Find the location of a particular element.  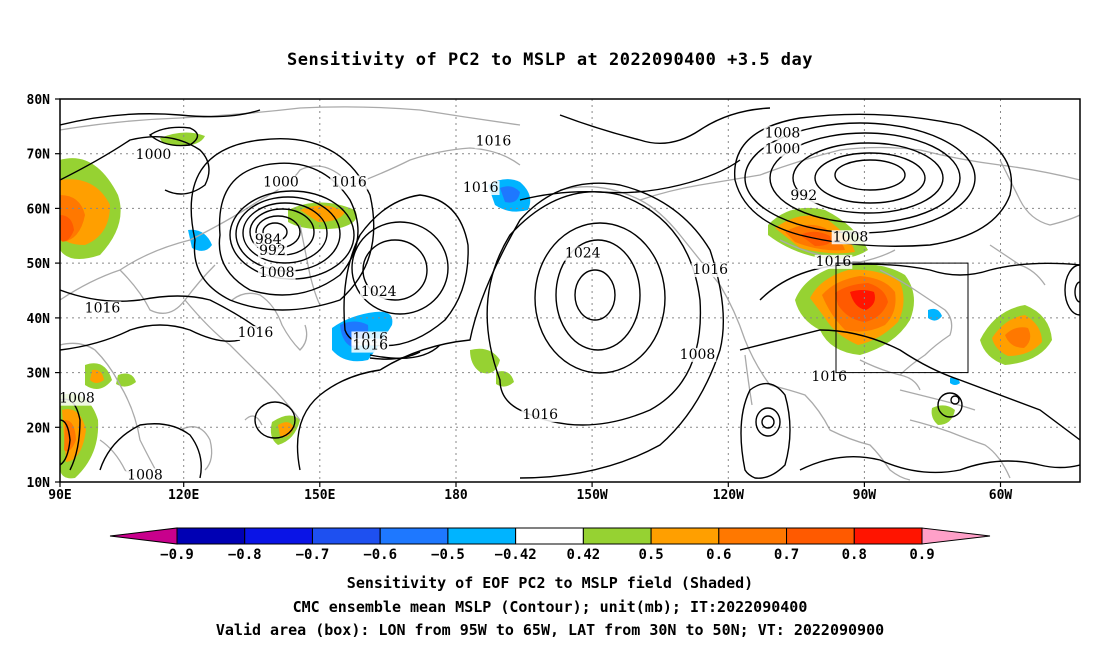

colorbar-cells is located at coordinates (549, 536).